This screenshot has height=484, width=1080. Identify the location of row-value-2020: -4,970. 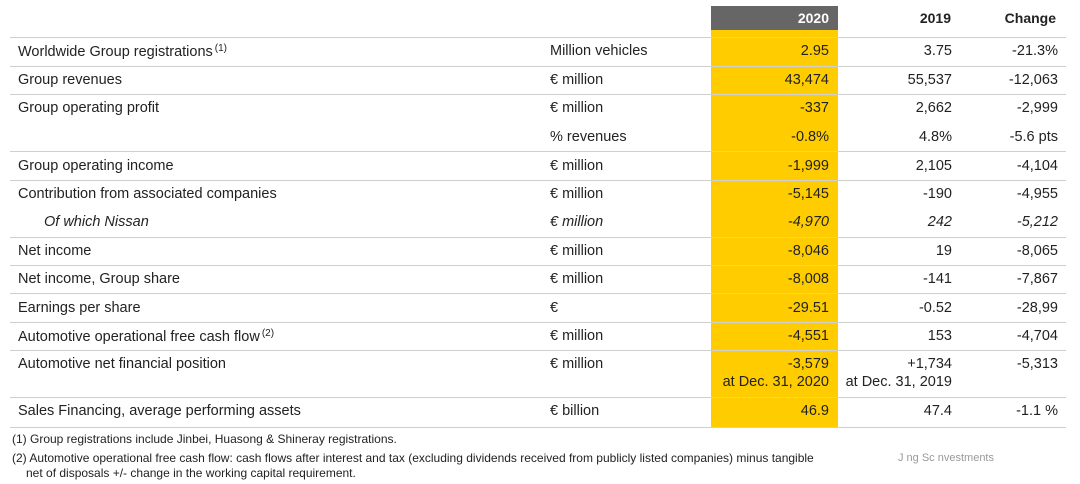
(808, 222).